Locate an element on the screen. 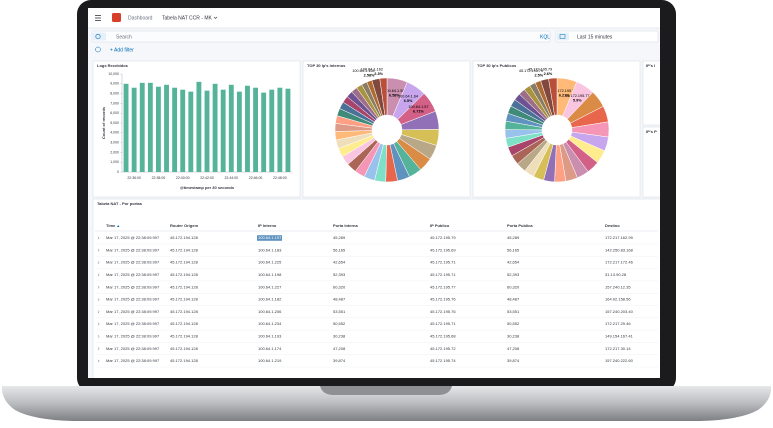  filter-icon is located at coordinates (98, 49).